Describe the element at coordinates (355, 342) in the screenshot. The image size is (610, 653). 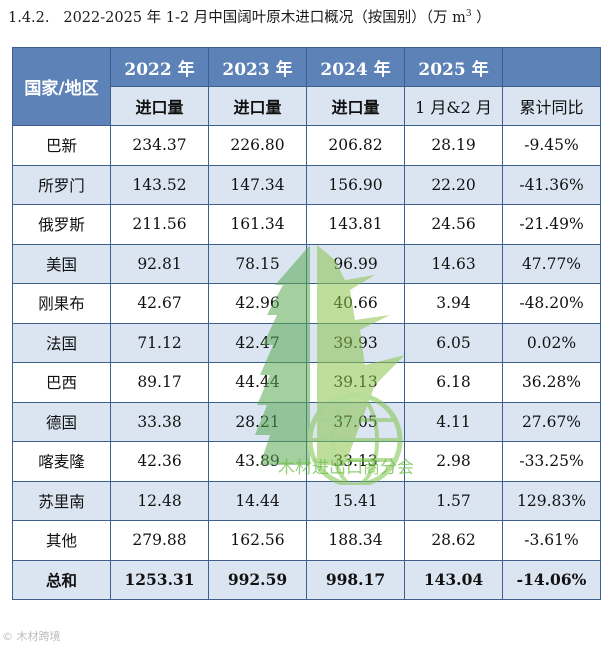
I see `import-2024-cell: 39.93` at that location.